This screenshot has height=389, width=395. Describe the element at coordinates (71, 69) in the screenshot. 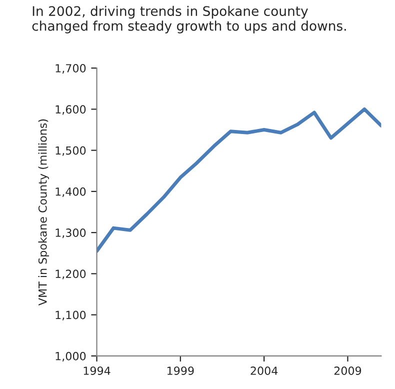

I see `y-tick-label: 1,700` at that location.